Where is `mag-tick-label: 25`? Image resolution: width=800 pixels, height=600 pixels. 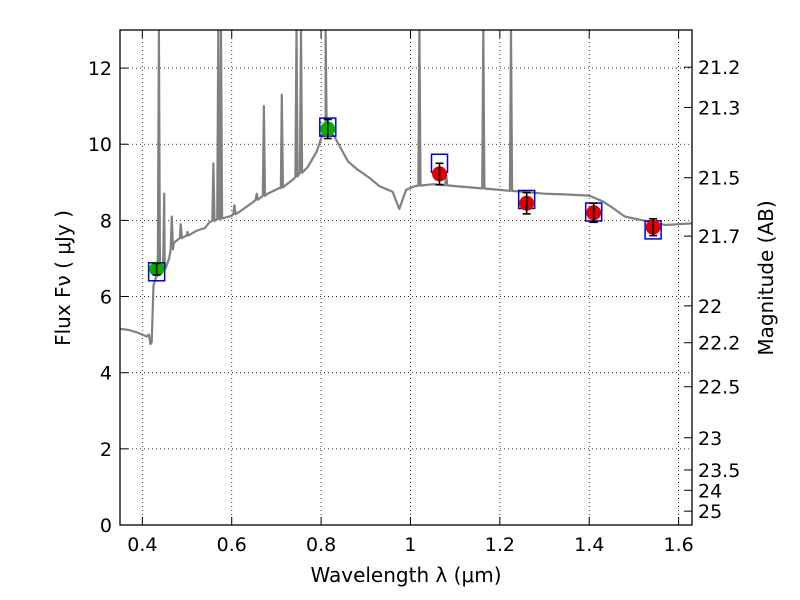 mag-tick-label: 25 is located at coordinates (710, 512).